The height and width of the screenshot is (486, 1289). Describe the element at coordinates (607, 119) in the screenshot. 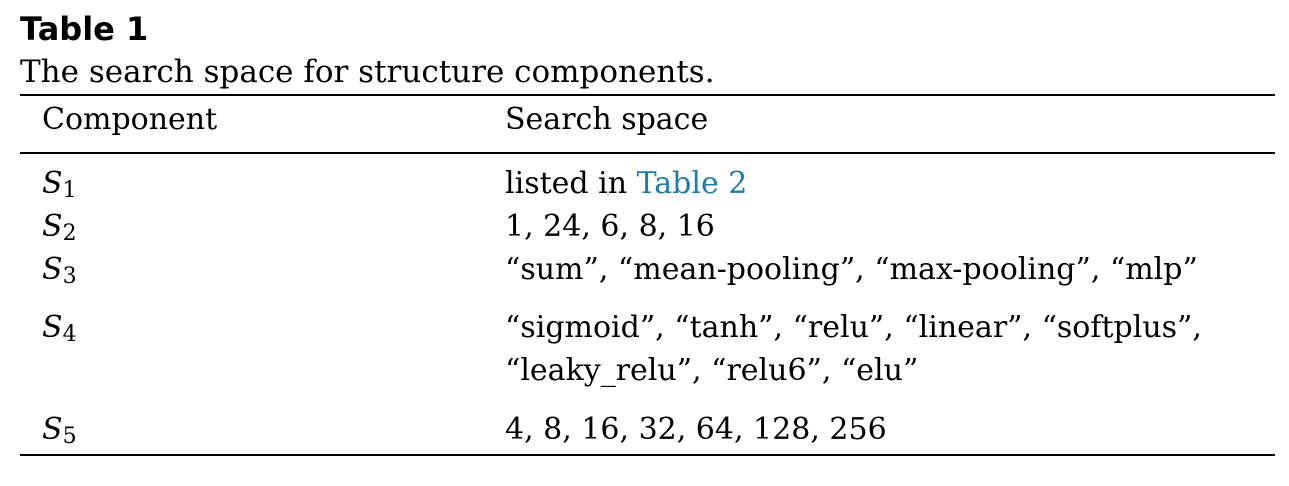

I see `header-search-space: Search space` at that location.